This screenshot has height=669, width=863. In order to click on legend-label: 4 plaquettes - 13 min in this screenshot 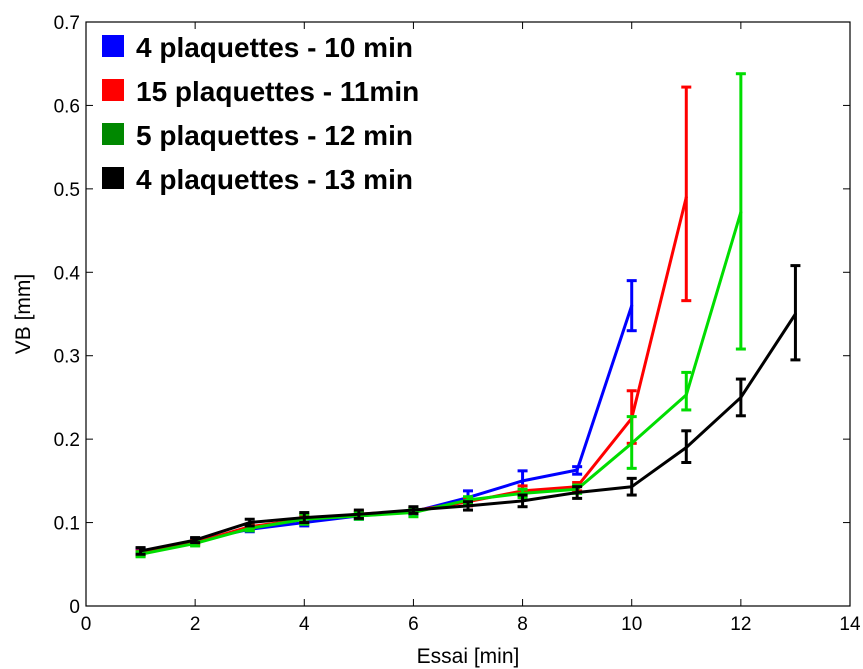, I will do `click(274, 179)`.